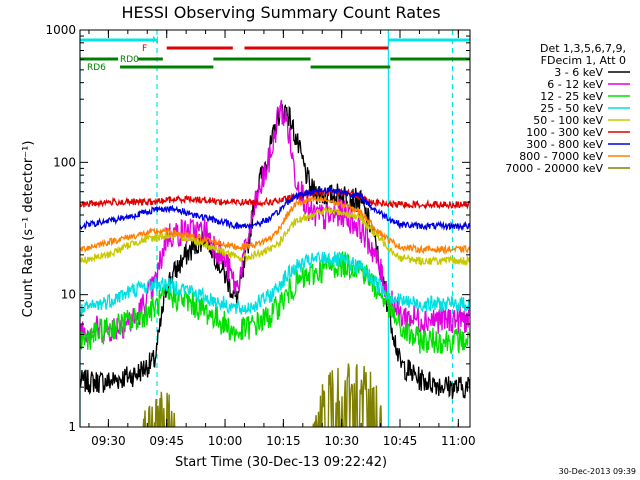  What do you see at coordinates (129, 60) in the screenshot?
I see `flag-label: RD0` at bounding box center [129, 60].